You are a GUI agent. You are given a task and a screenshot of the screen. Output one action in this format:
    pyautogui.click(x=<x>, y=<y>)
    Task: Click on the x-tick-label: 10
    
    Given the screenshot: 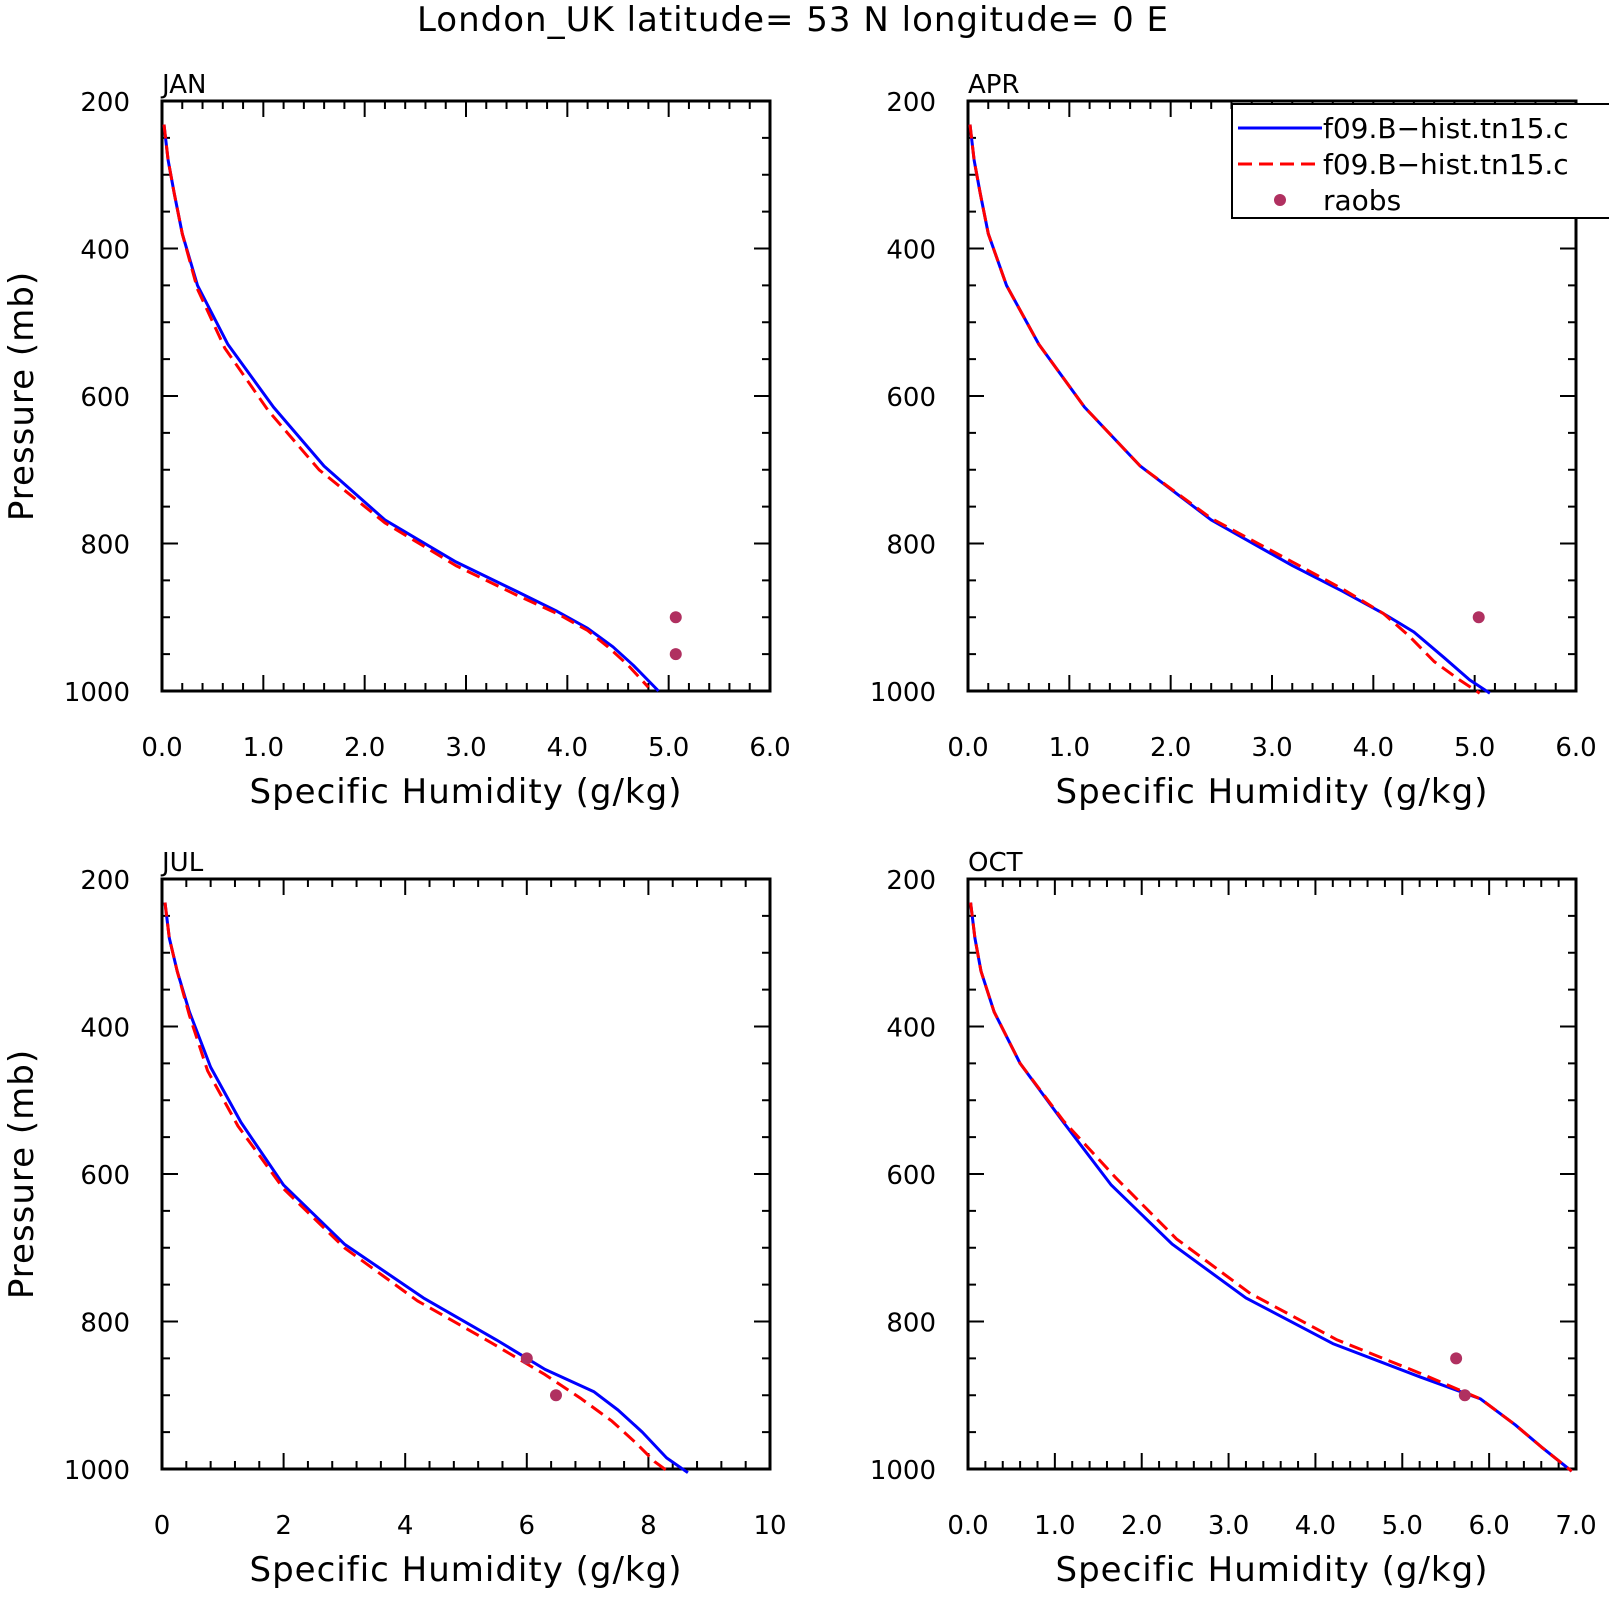 What is the action you would take?
    pyautogui.click(x=769, y=1526)
    